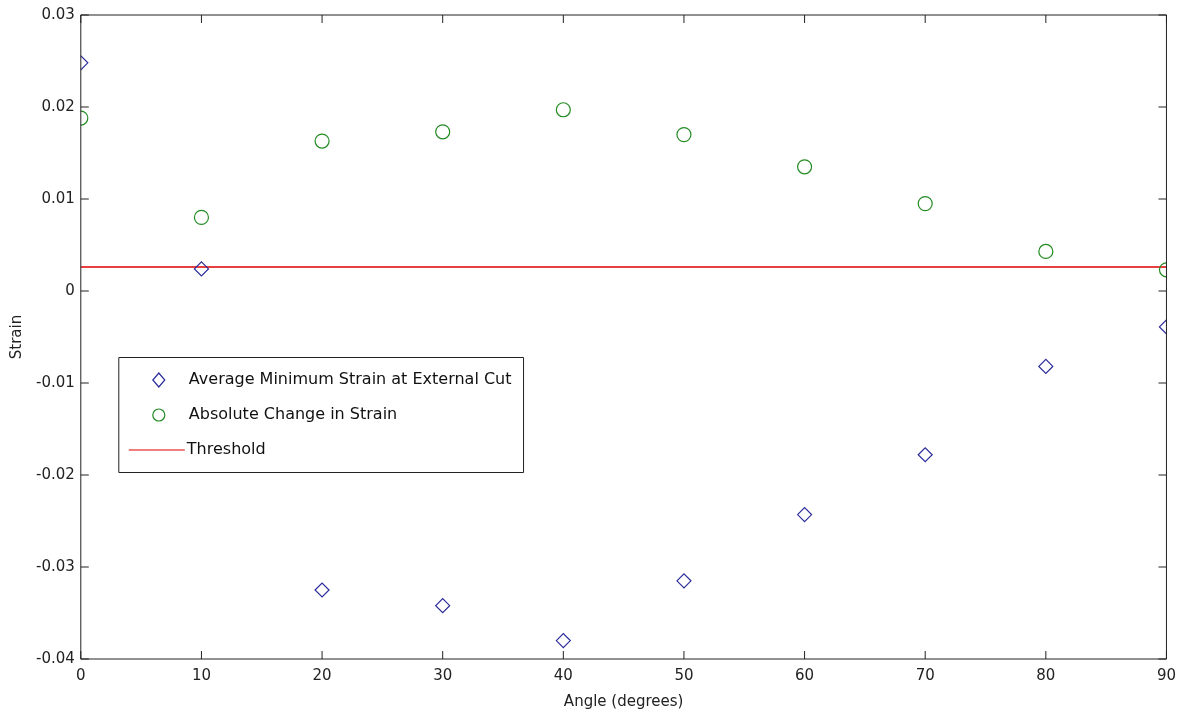  Describe the element at coordinates (201, 674) in the screenshot. I see `x-tick-label: 10` at that location.